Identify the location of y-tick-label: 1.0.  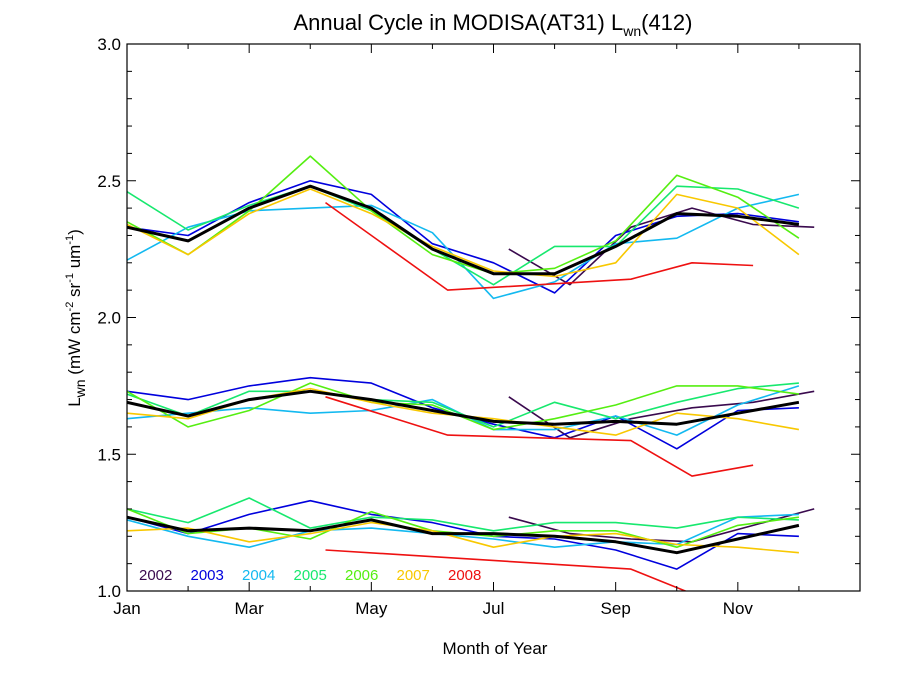
(109, 591).